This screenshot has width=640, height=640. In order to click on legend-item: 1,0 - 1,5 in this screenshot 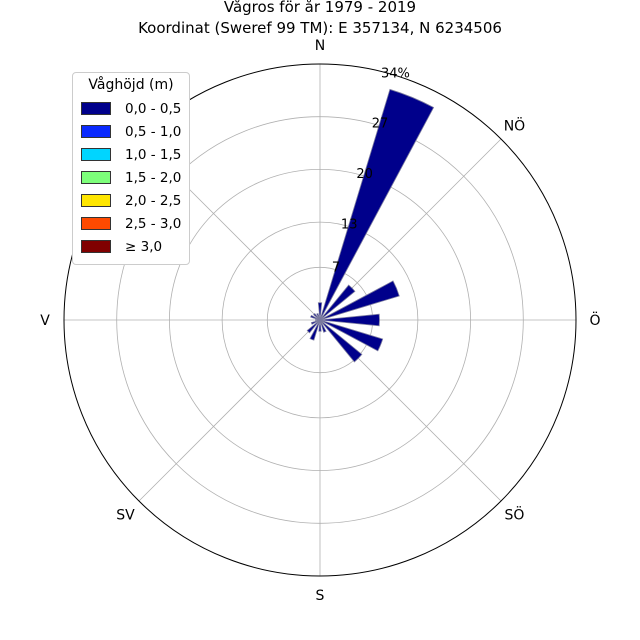, I will do `click(131, 154)`.